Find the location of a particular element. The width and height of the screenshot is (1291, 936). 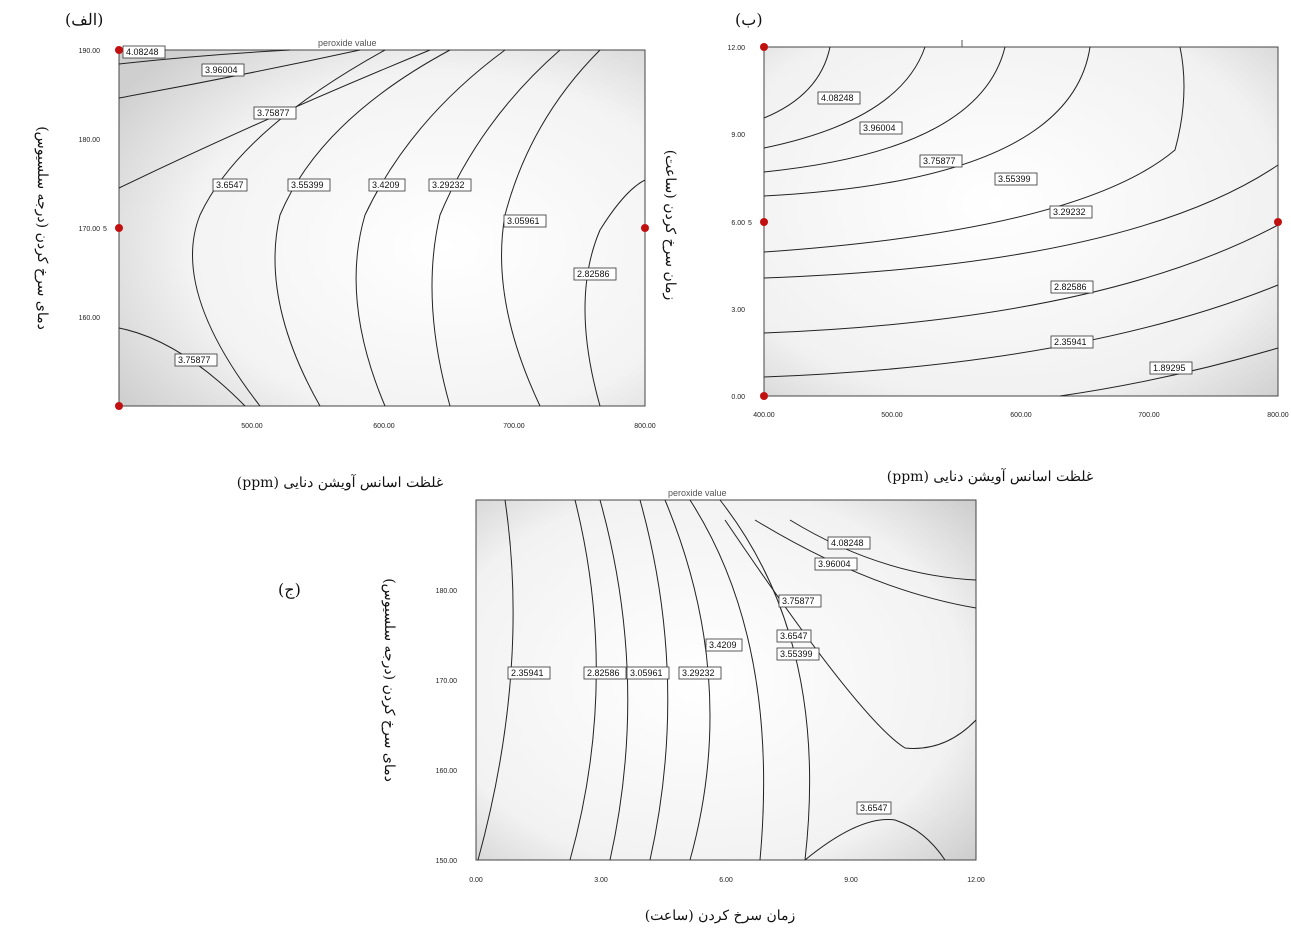

x-axis-label-a: غلظت اسانس آویشن دنایی (ppm) is located at coordinates (340, 482).